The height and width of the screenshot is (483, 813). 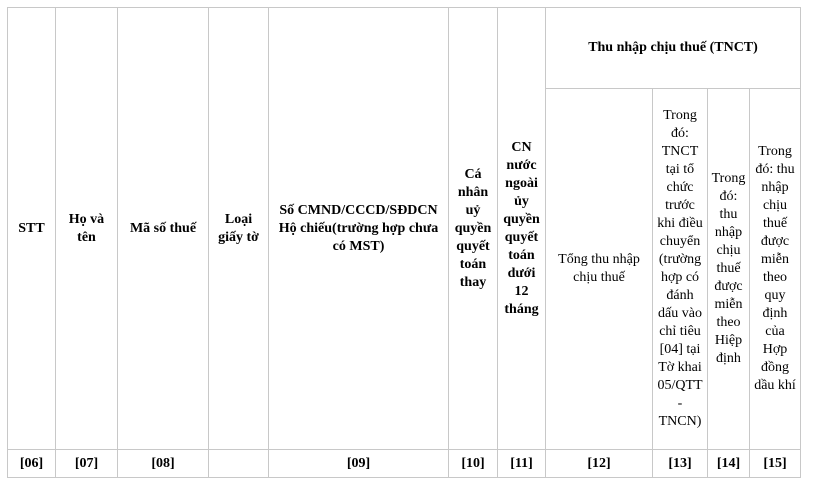 I want to click on code-cell: [11], so click(x=521, y=463).